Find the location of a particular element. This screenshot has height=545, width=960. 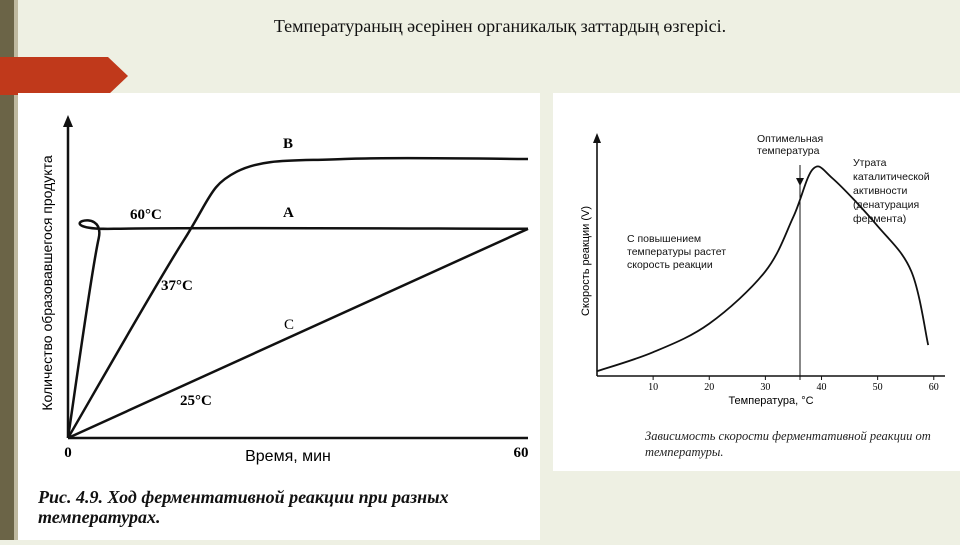

x-tick-label: 0 is located at coordinates (68, 453).